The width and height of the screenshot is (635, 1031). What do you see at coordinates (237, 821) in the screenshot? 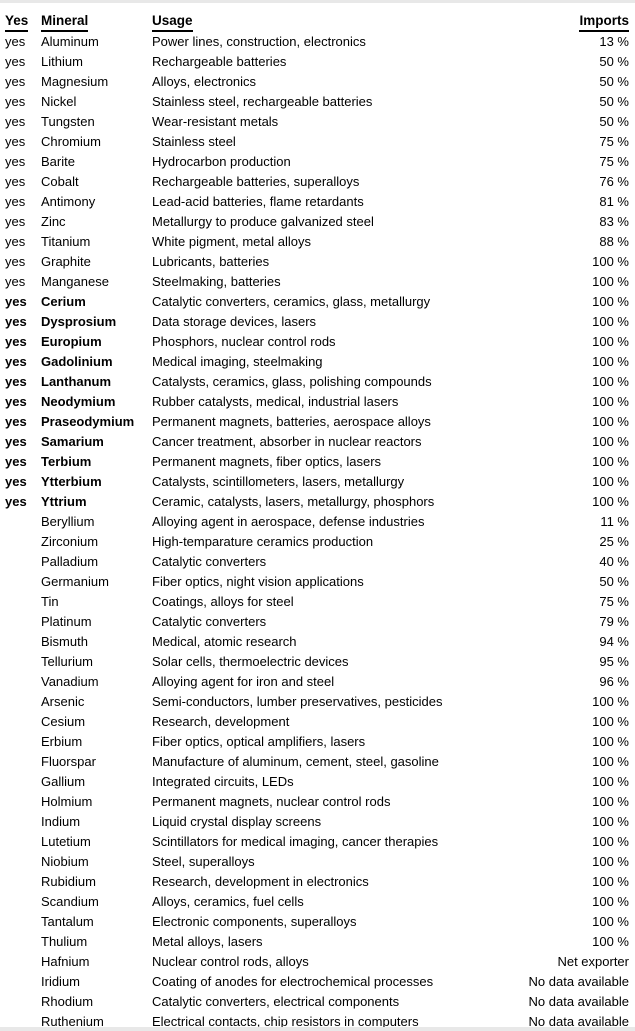
I see `cell-usage: Liquid crystal display screens` at bounding box center [237, 821].